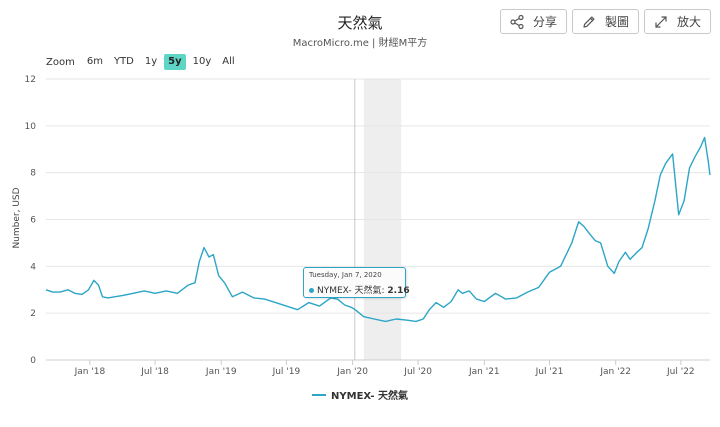 This screenshot has width=720, height=427. What do you see at coordinates (549, 372) in the screenshot?
I see `x-tick-label: Jul '21` at bounding box center [549, 372].